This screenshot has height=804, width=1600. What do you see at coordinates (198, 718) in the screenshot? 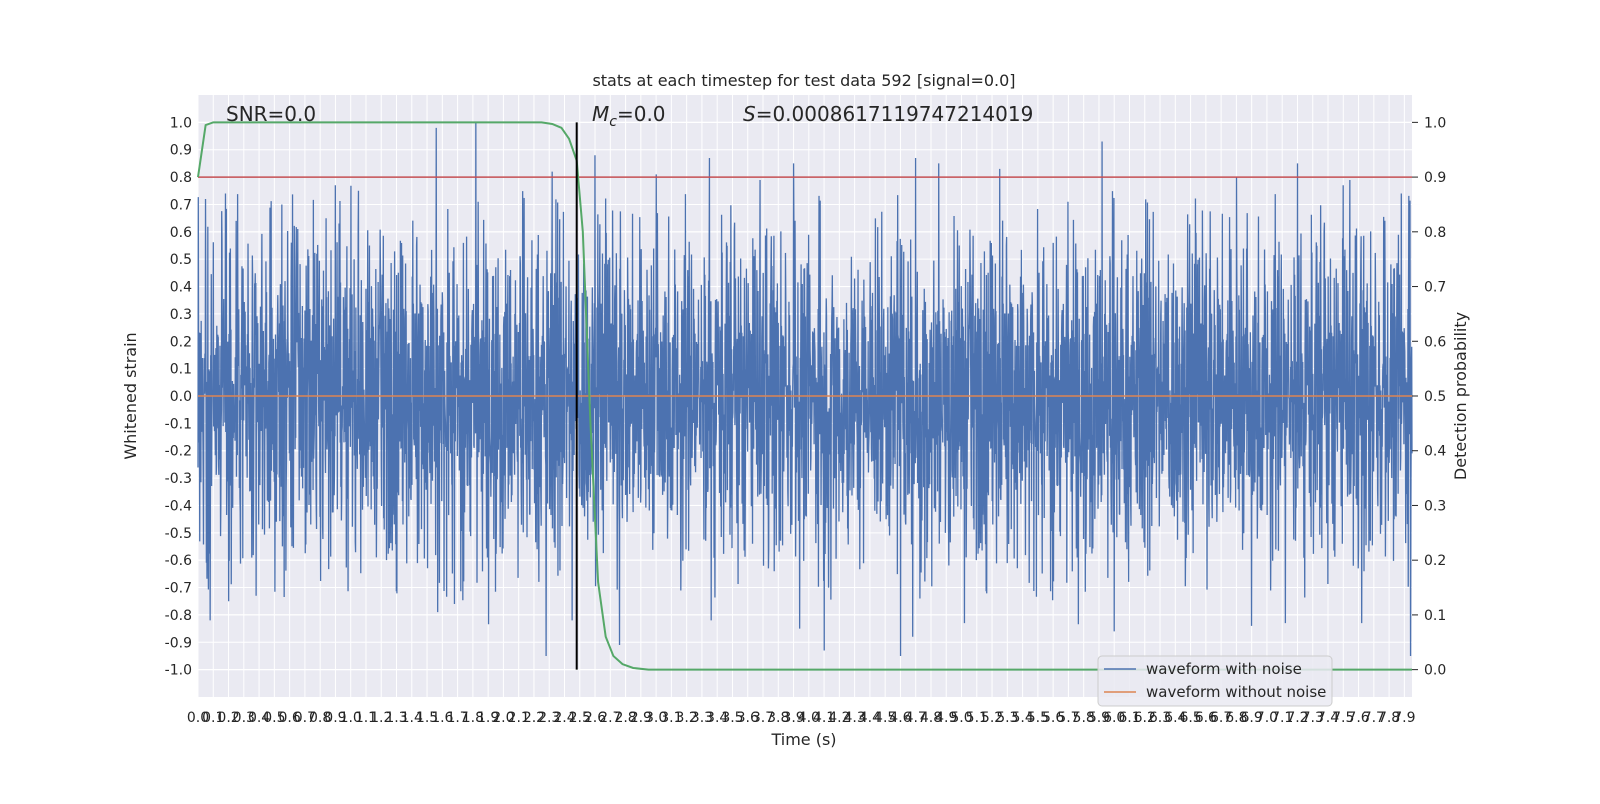
I see `x-tick-label: 0.0` at bounding box center [198, 718].